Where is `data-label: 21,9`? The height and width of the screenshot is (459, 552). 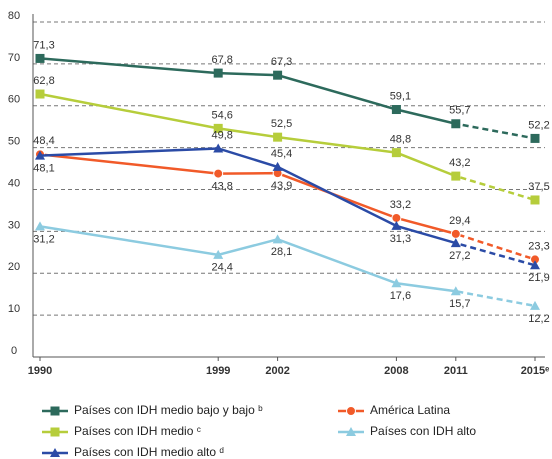 data-label: 21,9 is located at coordinates (538, 278).